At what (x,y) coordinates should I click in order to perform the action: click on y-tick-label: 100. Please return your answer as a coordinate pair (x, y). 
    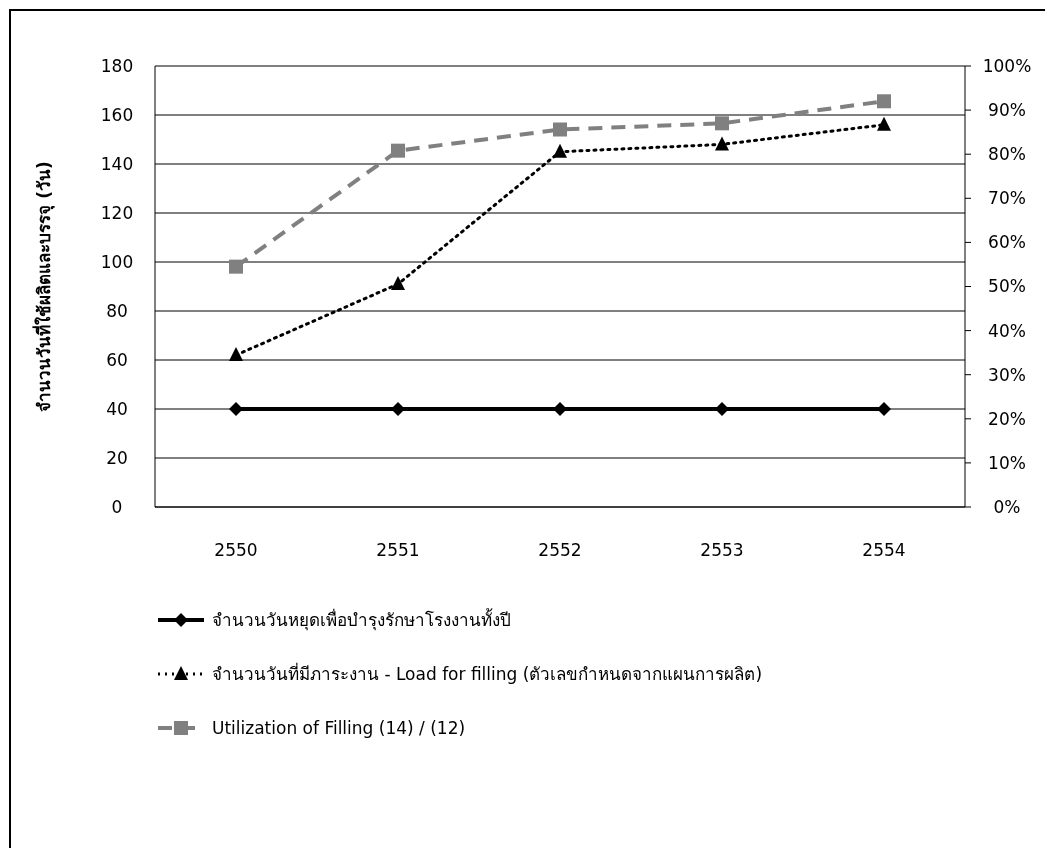
    Looking at the image, I should click on (117, 261).